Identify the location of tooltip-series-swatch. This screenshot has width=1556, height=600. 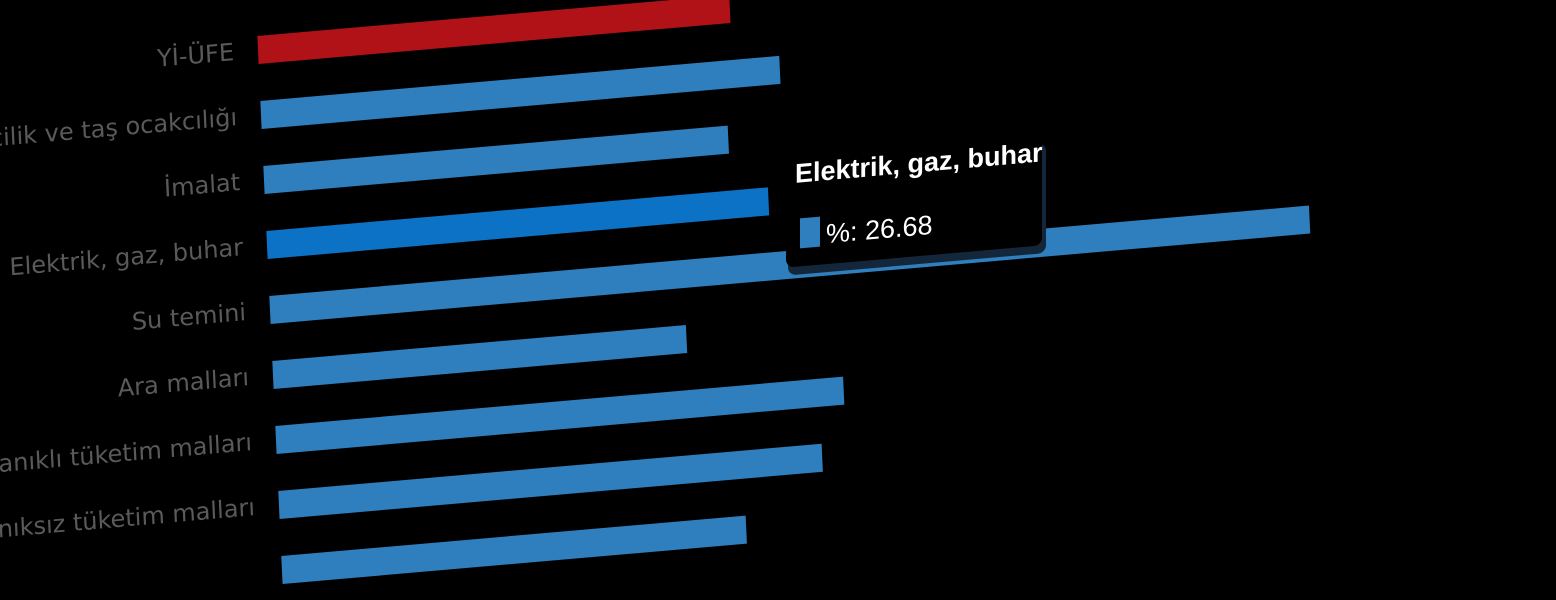
(810, 232).